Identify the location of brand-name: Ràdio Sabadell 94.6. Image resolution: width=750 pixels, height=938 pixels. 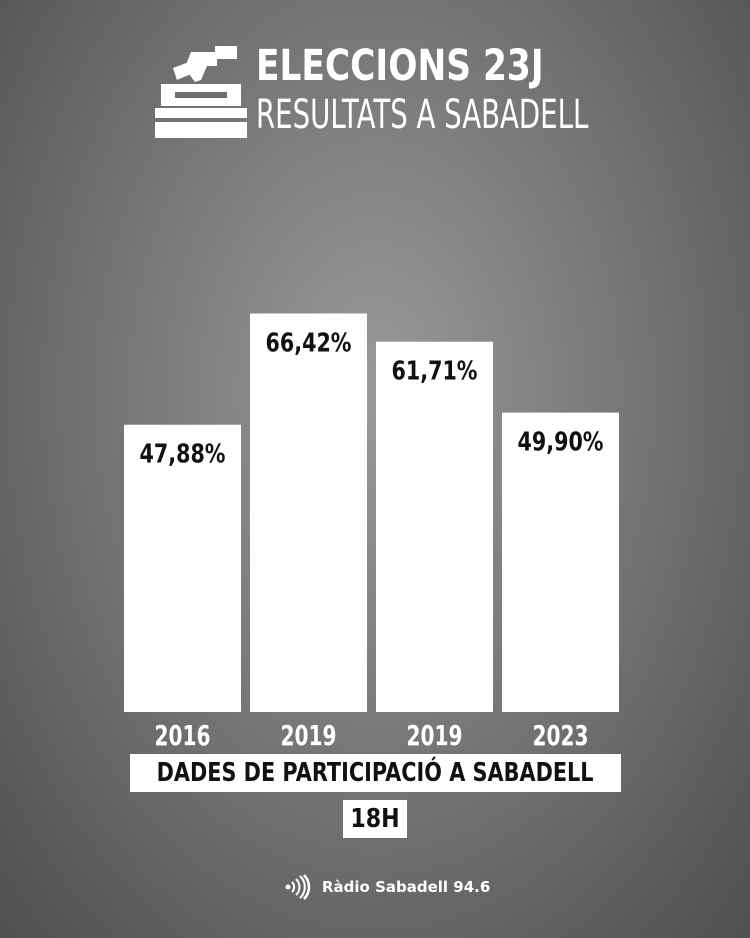
(406, 887).